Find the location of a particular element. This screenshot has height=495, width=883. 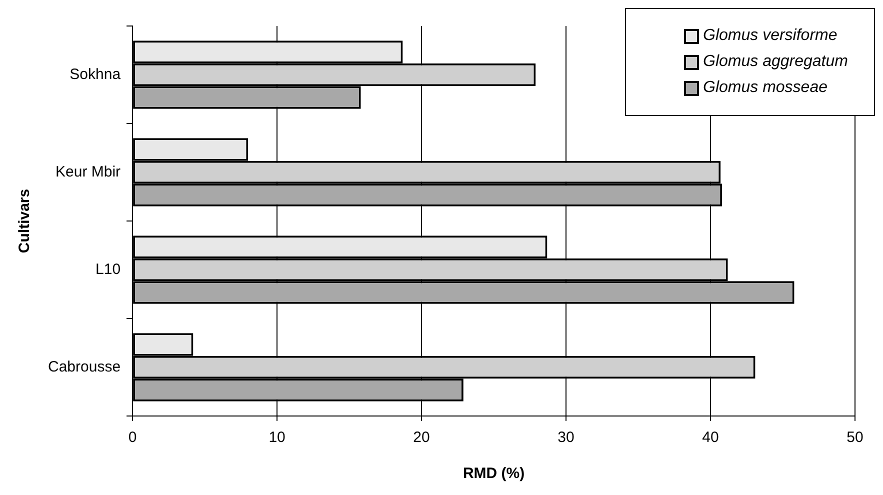

y-tick-label: Sokhna is located at coordinates (96, 74).